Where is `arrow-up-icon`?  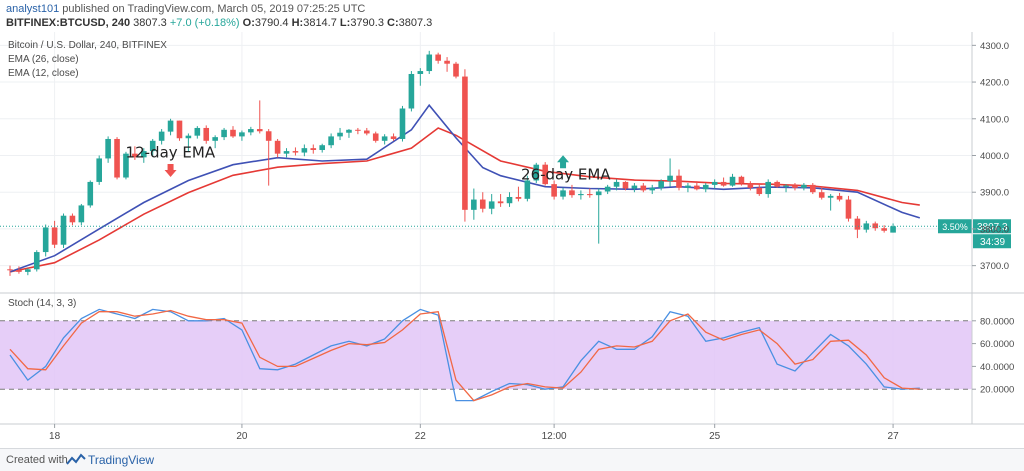 arrow-up-icon is located at coordinates (563, 162).